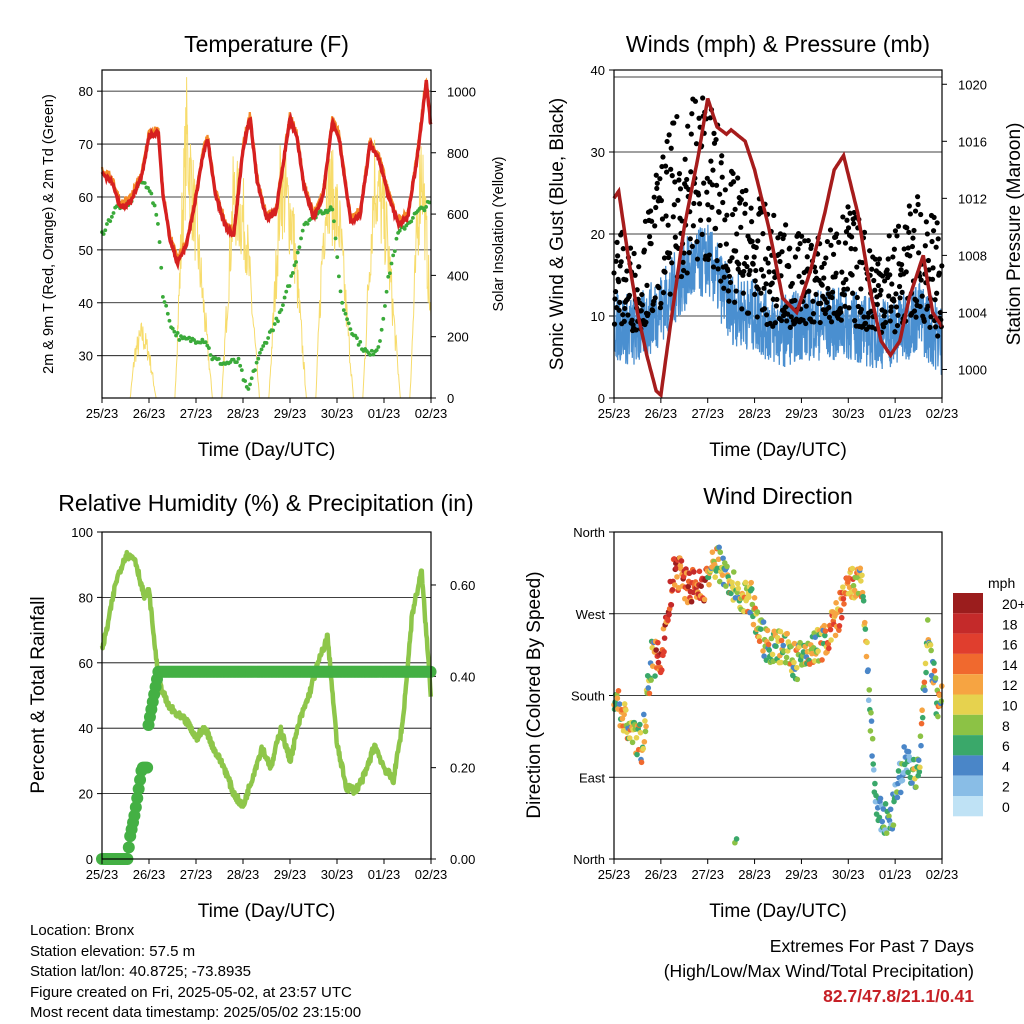 The width and height of the screenshot is (1024, 1024). Describe the element at coordinates (968, 704) in the screenshot. I see `colorbar-swatch` at that location.